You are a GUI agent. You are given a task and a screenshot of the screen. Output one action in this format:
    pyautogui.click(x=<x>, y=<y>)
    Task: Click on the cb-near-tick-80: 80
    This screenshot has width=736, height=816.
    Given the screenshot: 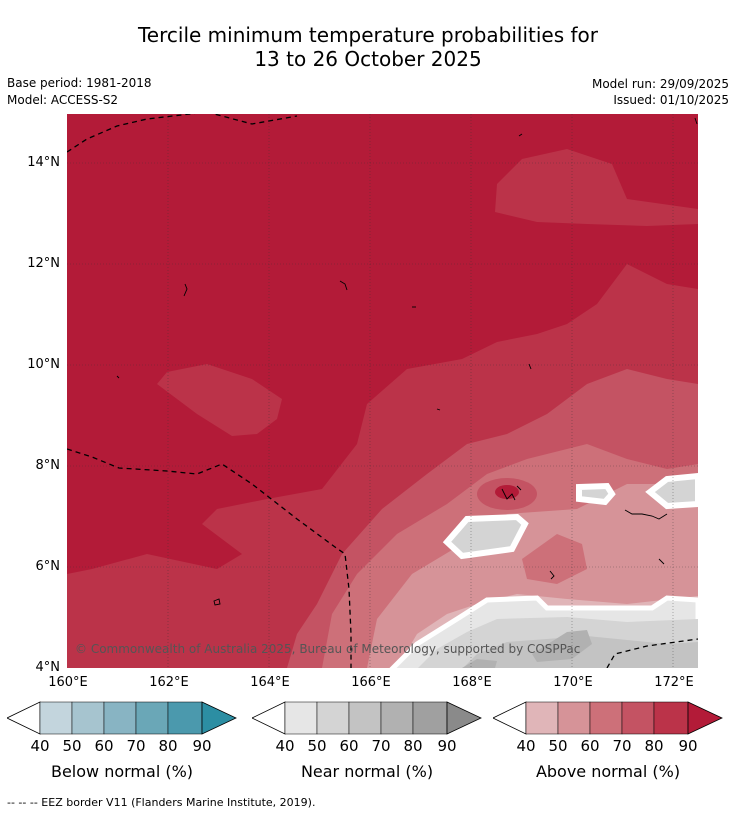 What is the action you would take?
    pyautogui.click(x=413, y=746)
    